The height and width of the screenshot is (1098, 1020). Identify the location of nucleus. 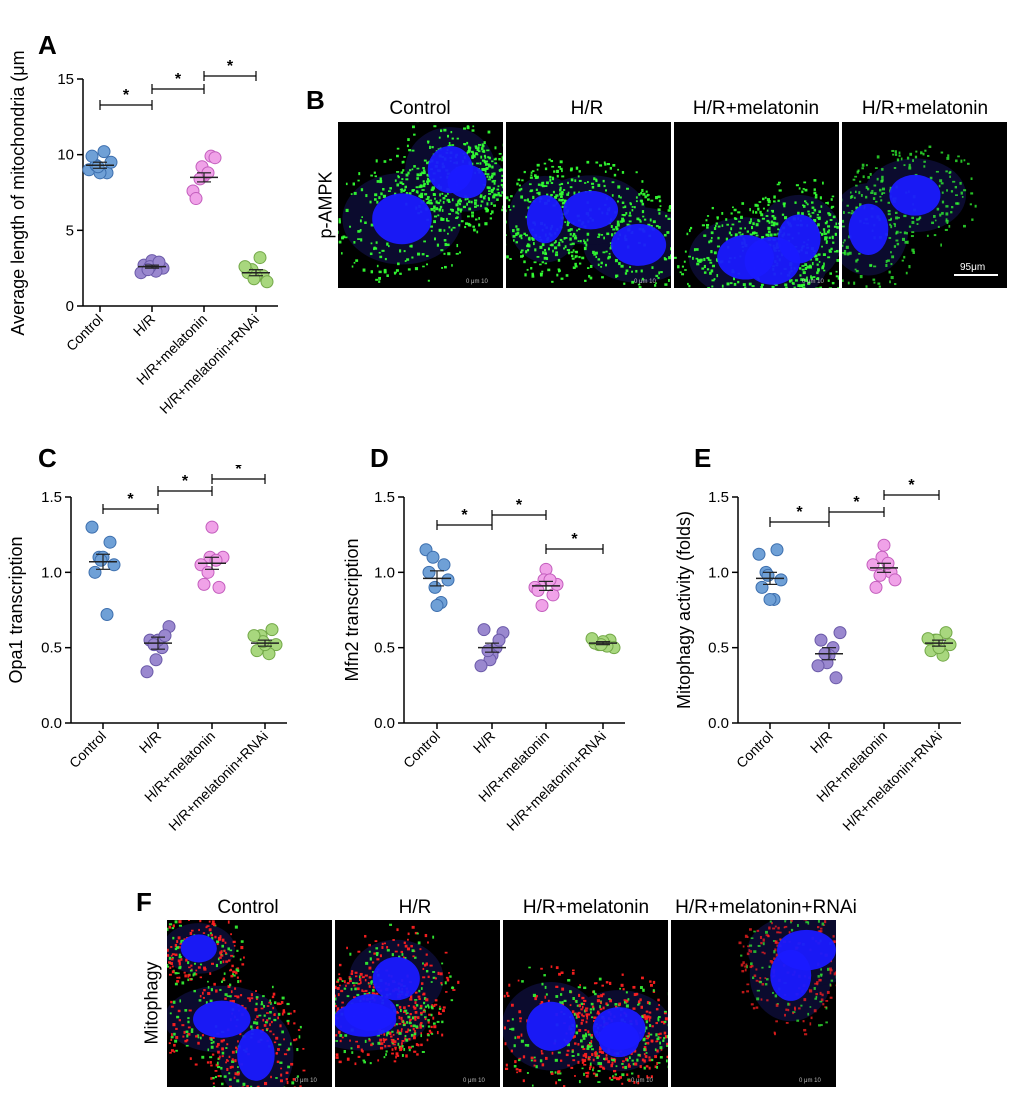
(366, 1019).